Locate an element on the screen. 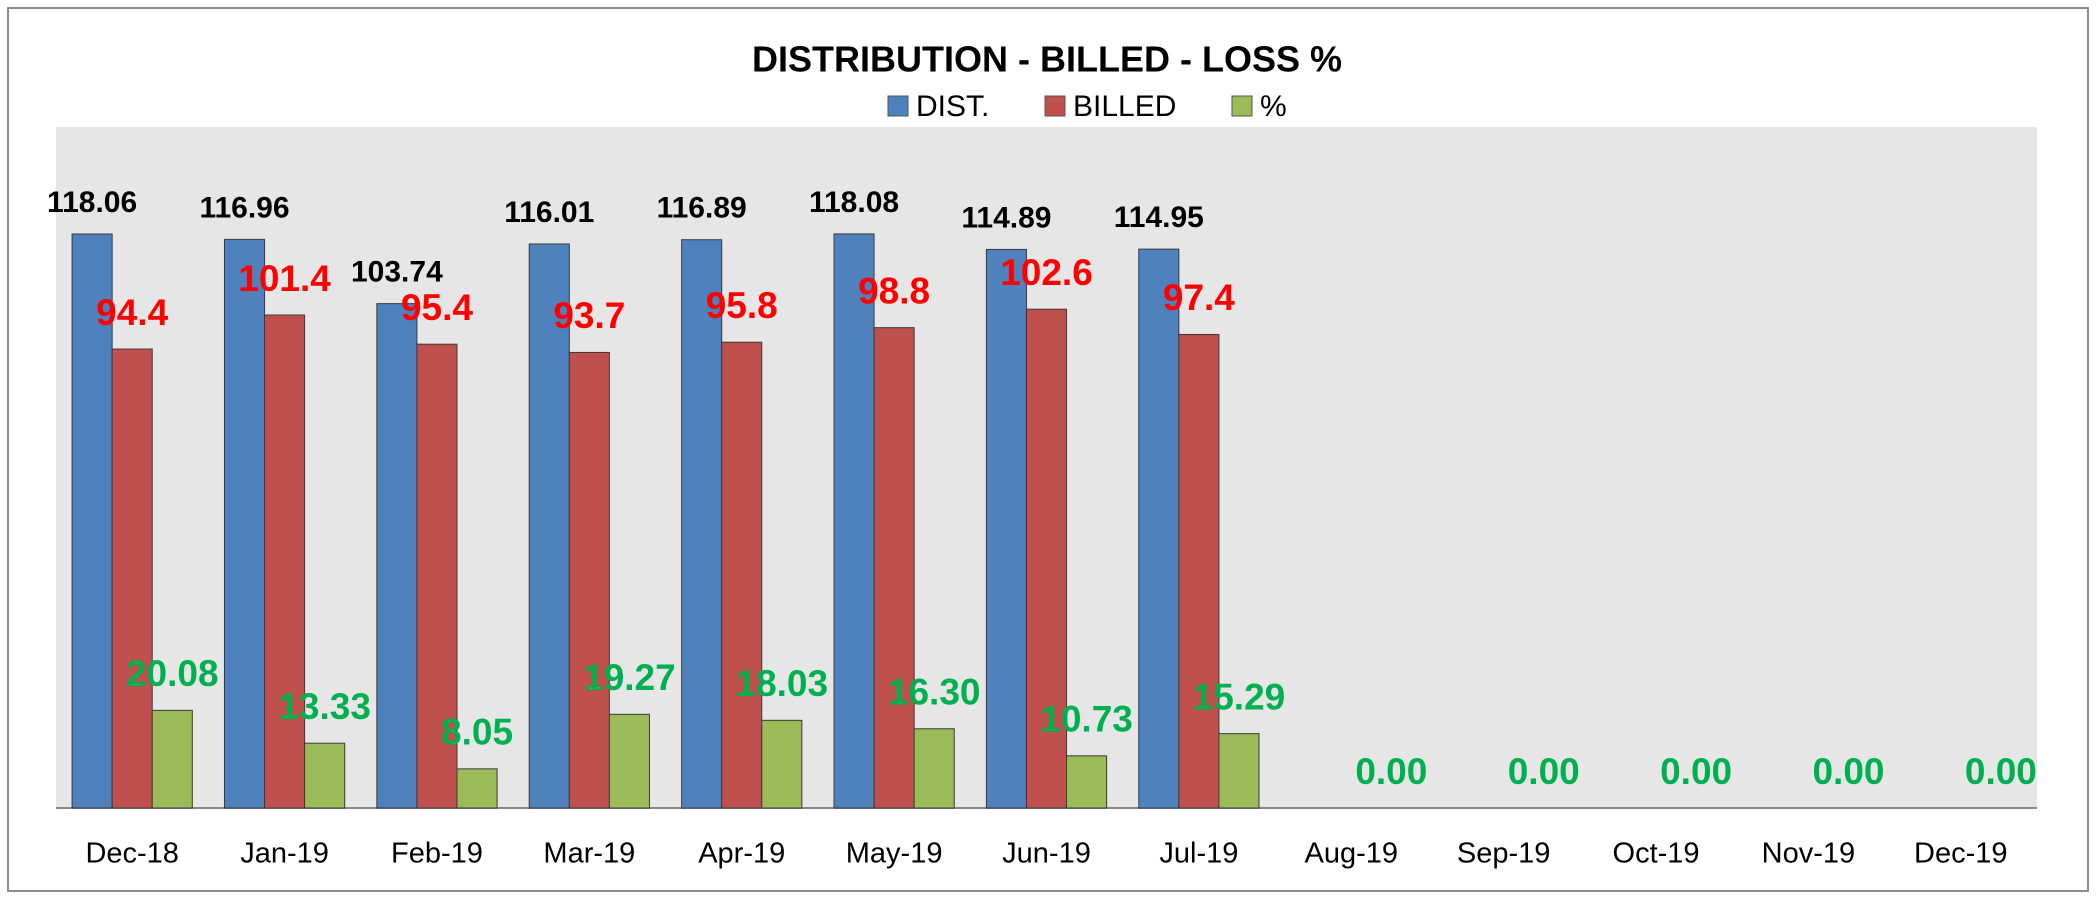 The height and width of the screenshot is (902, 2099). legend: DIST. BILLED% is located at coordinates (1087, 106).